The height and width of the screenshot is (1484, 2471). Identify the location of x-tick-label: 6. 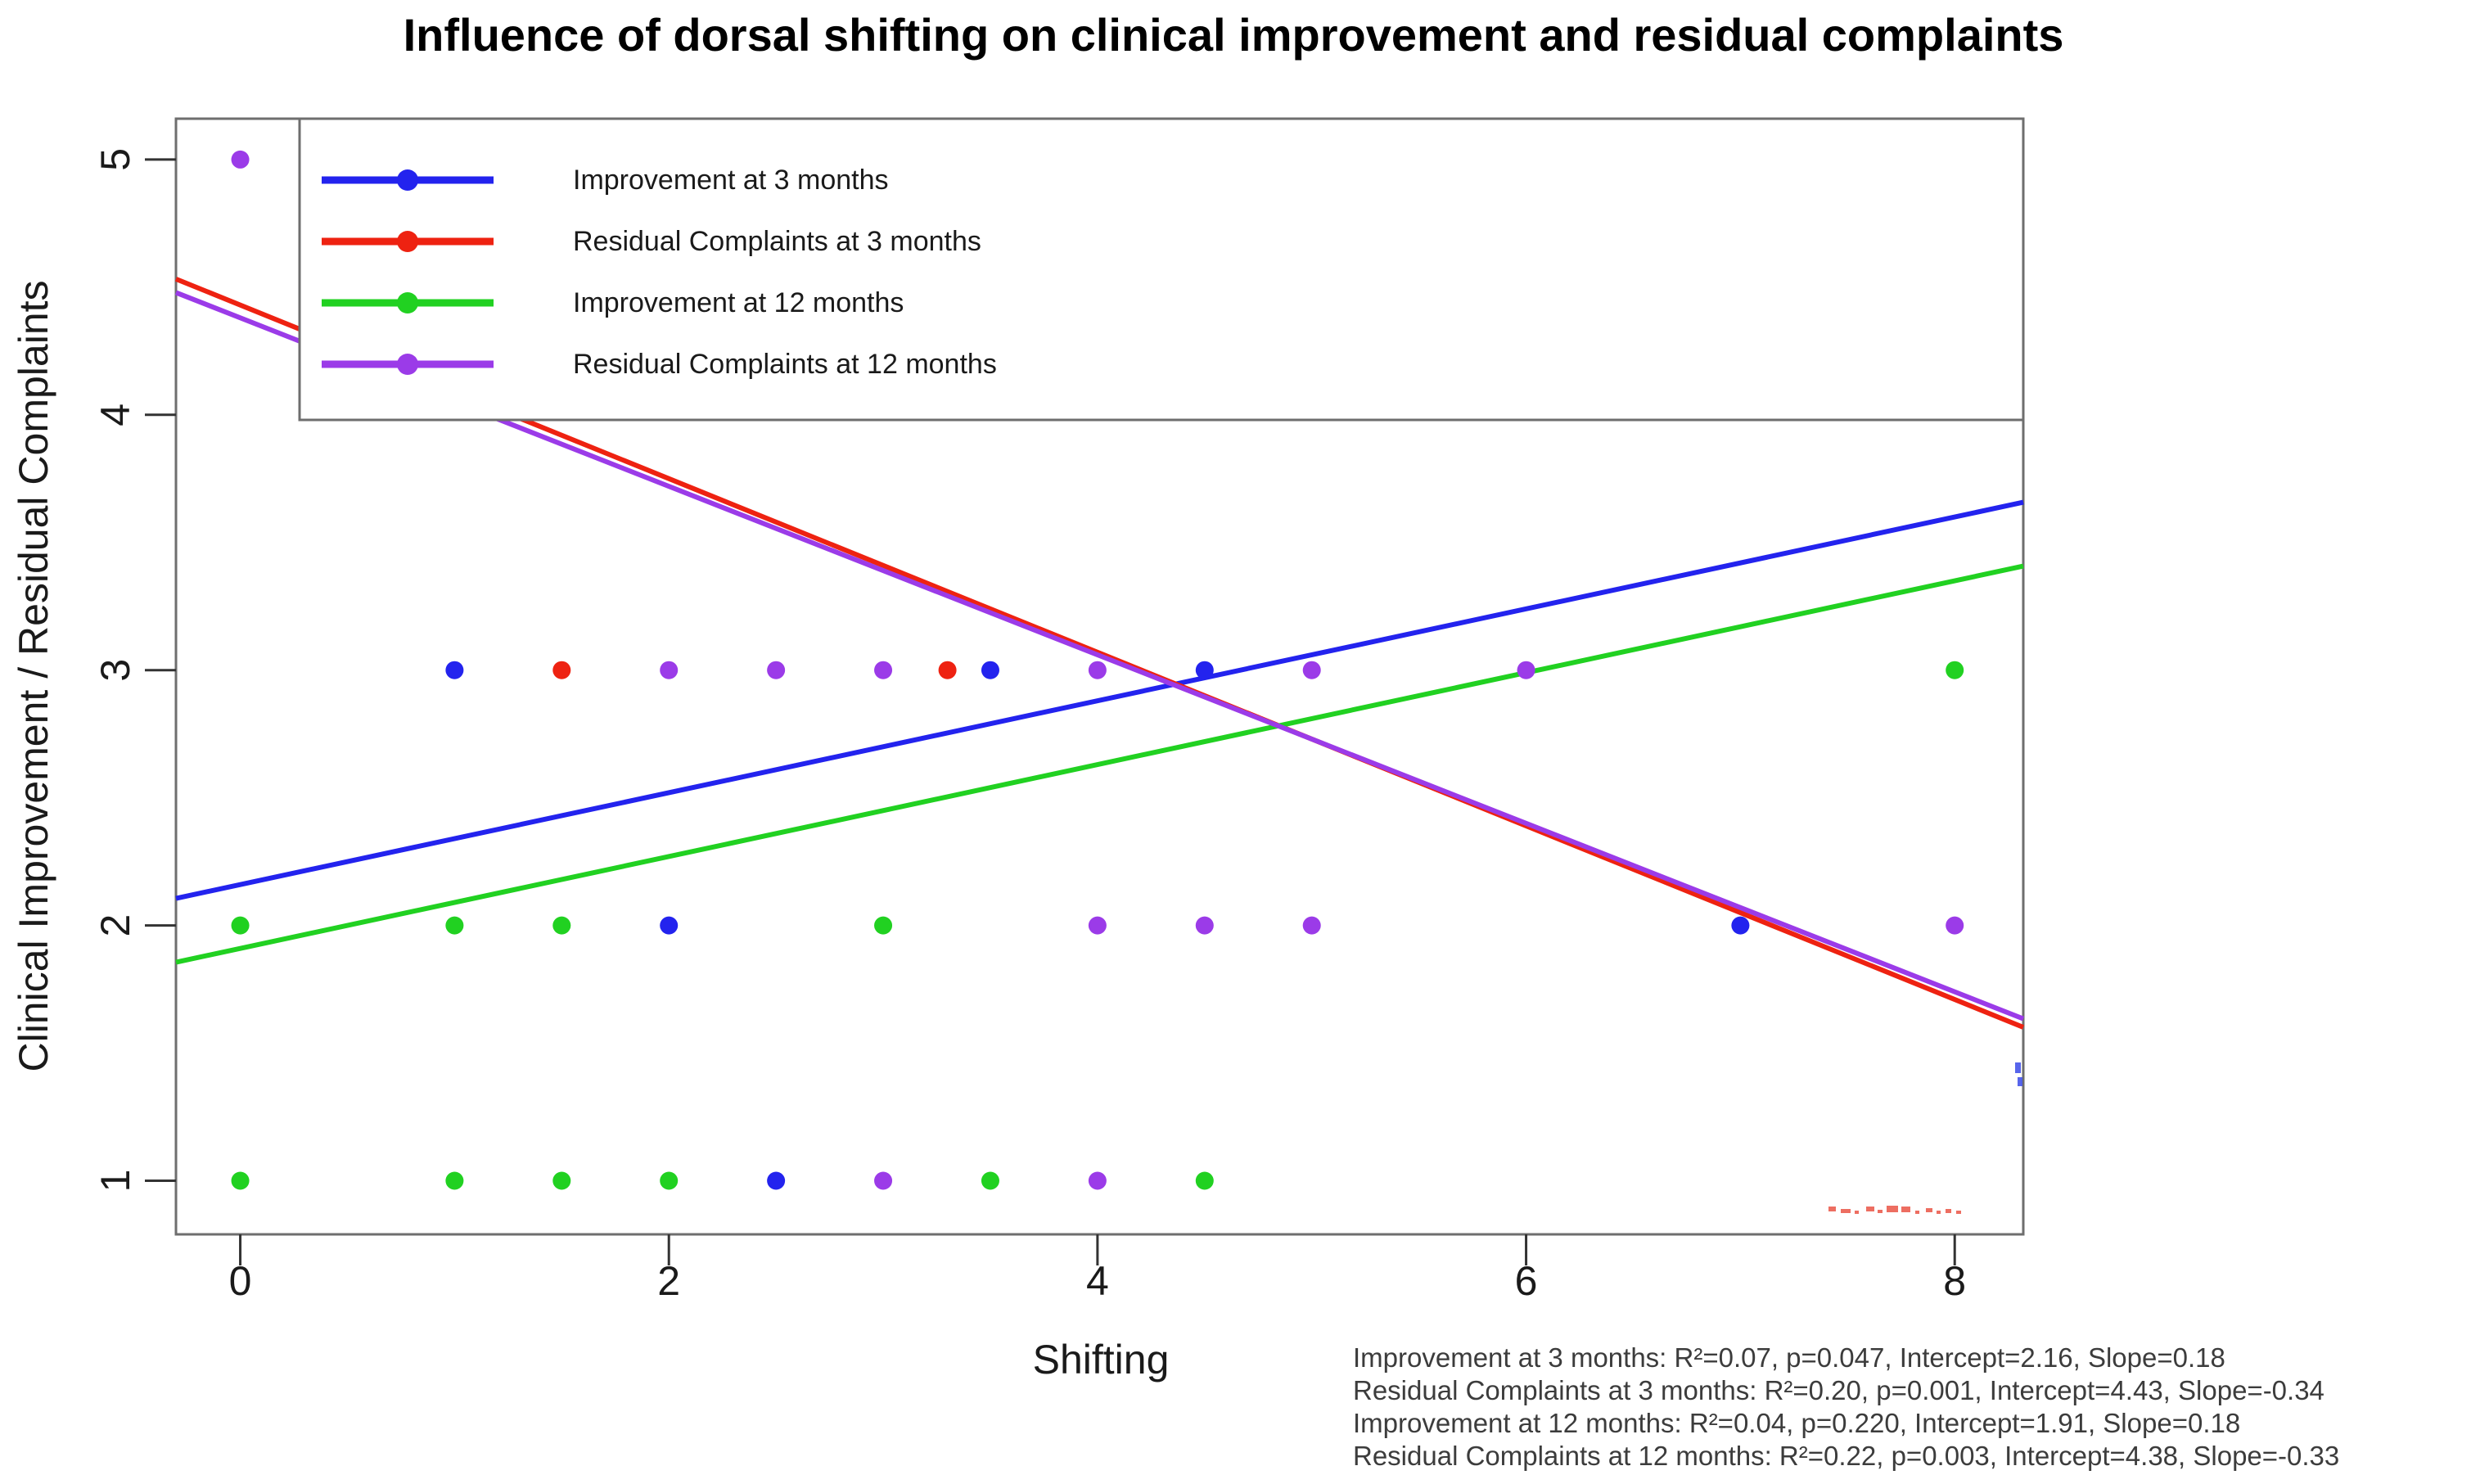
(1526, 1281).